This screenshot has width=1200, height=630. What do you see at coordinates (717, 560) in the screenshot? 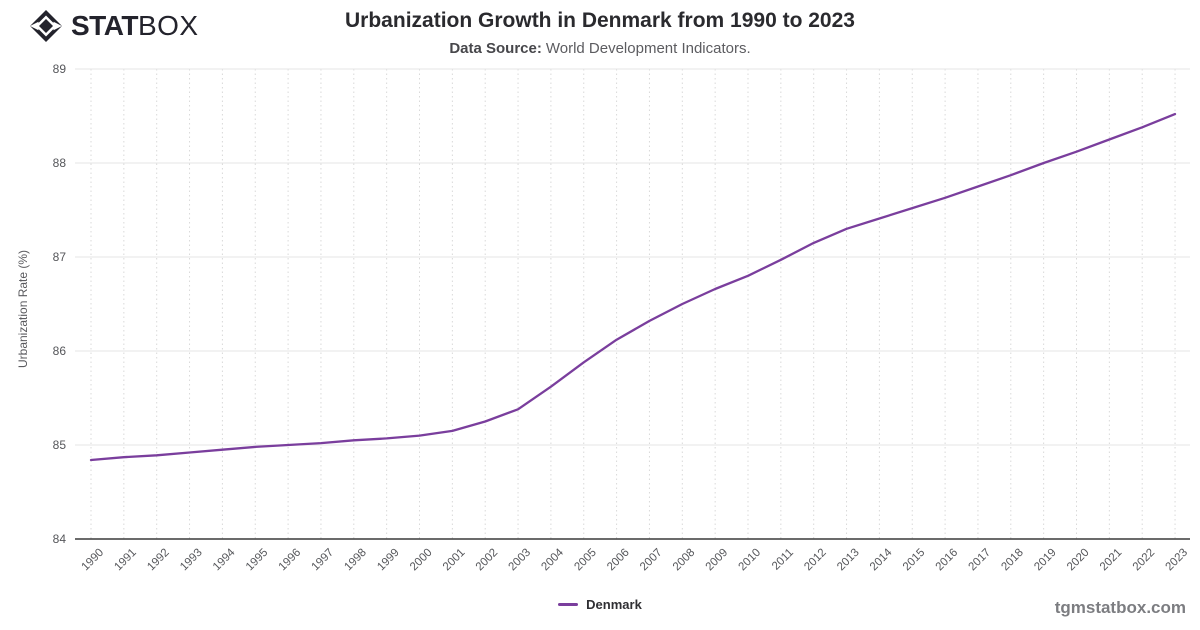
I see `x-tick-label: 2009` at bounding box center [717, 560].